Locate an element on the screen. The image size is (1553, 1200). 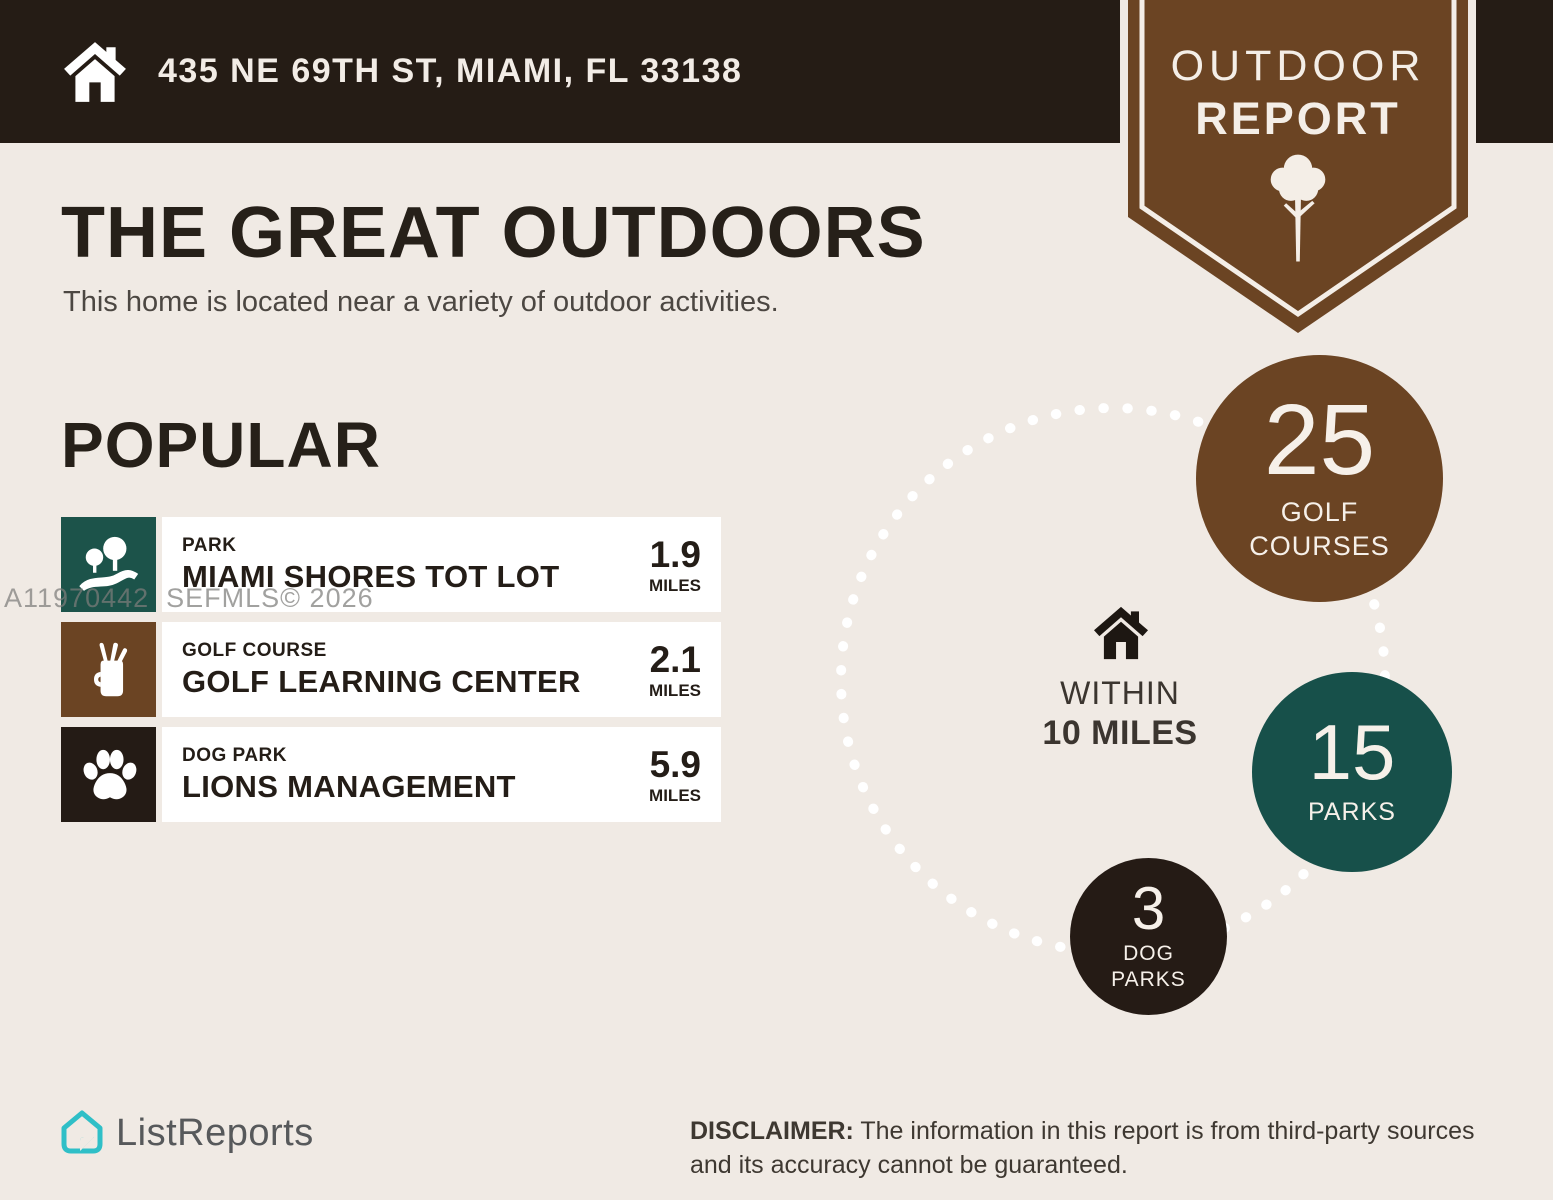
distance-value: 2.1 is located at coordinates (675, 659).